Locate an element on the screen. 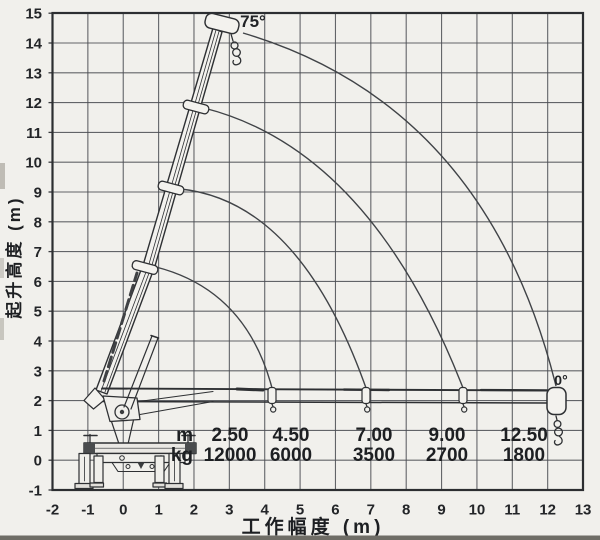 This screenshot has width=600, height=540. boom-angle-max-label: 75° is located at coordinates (253, 21).